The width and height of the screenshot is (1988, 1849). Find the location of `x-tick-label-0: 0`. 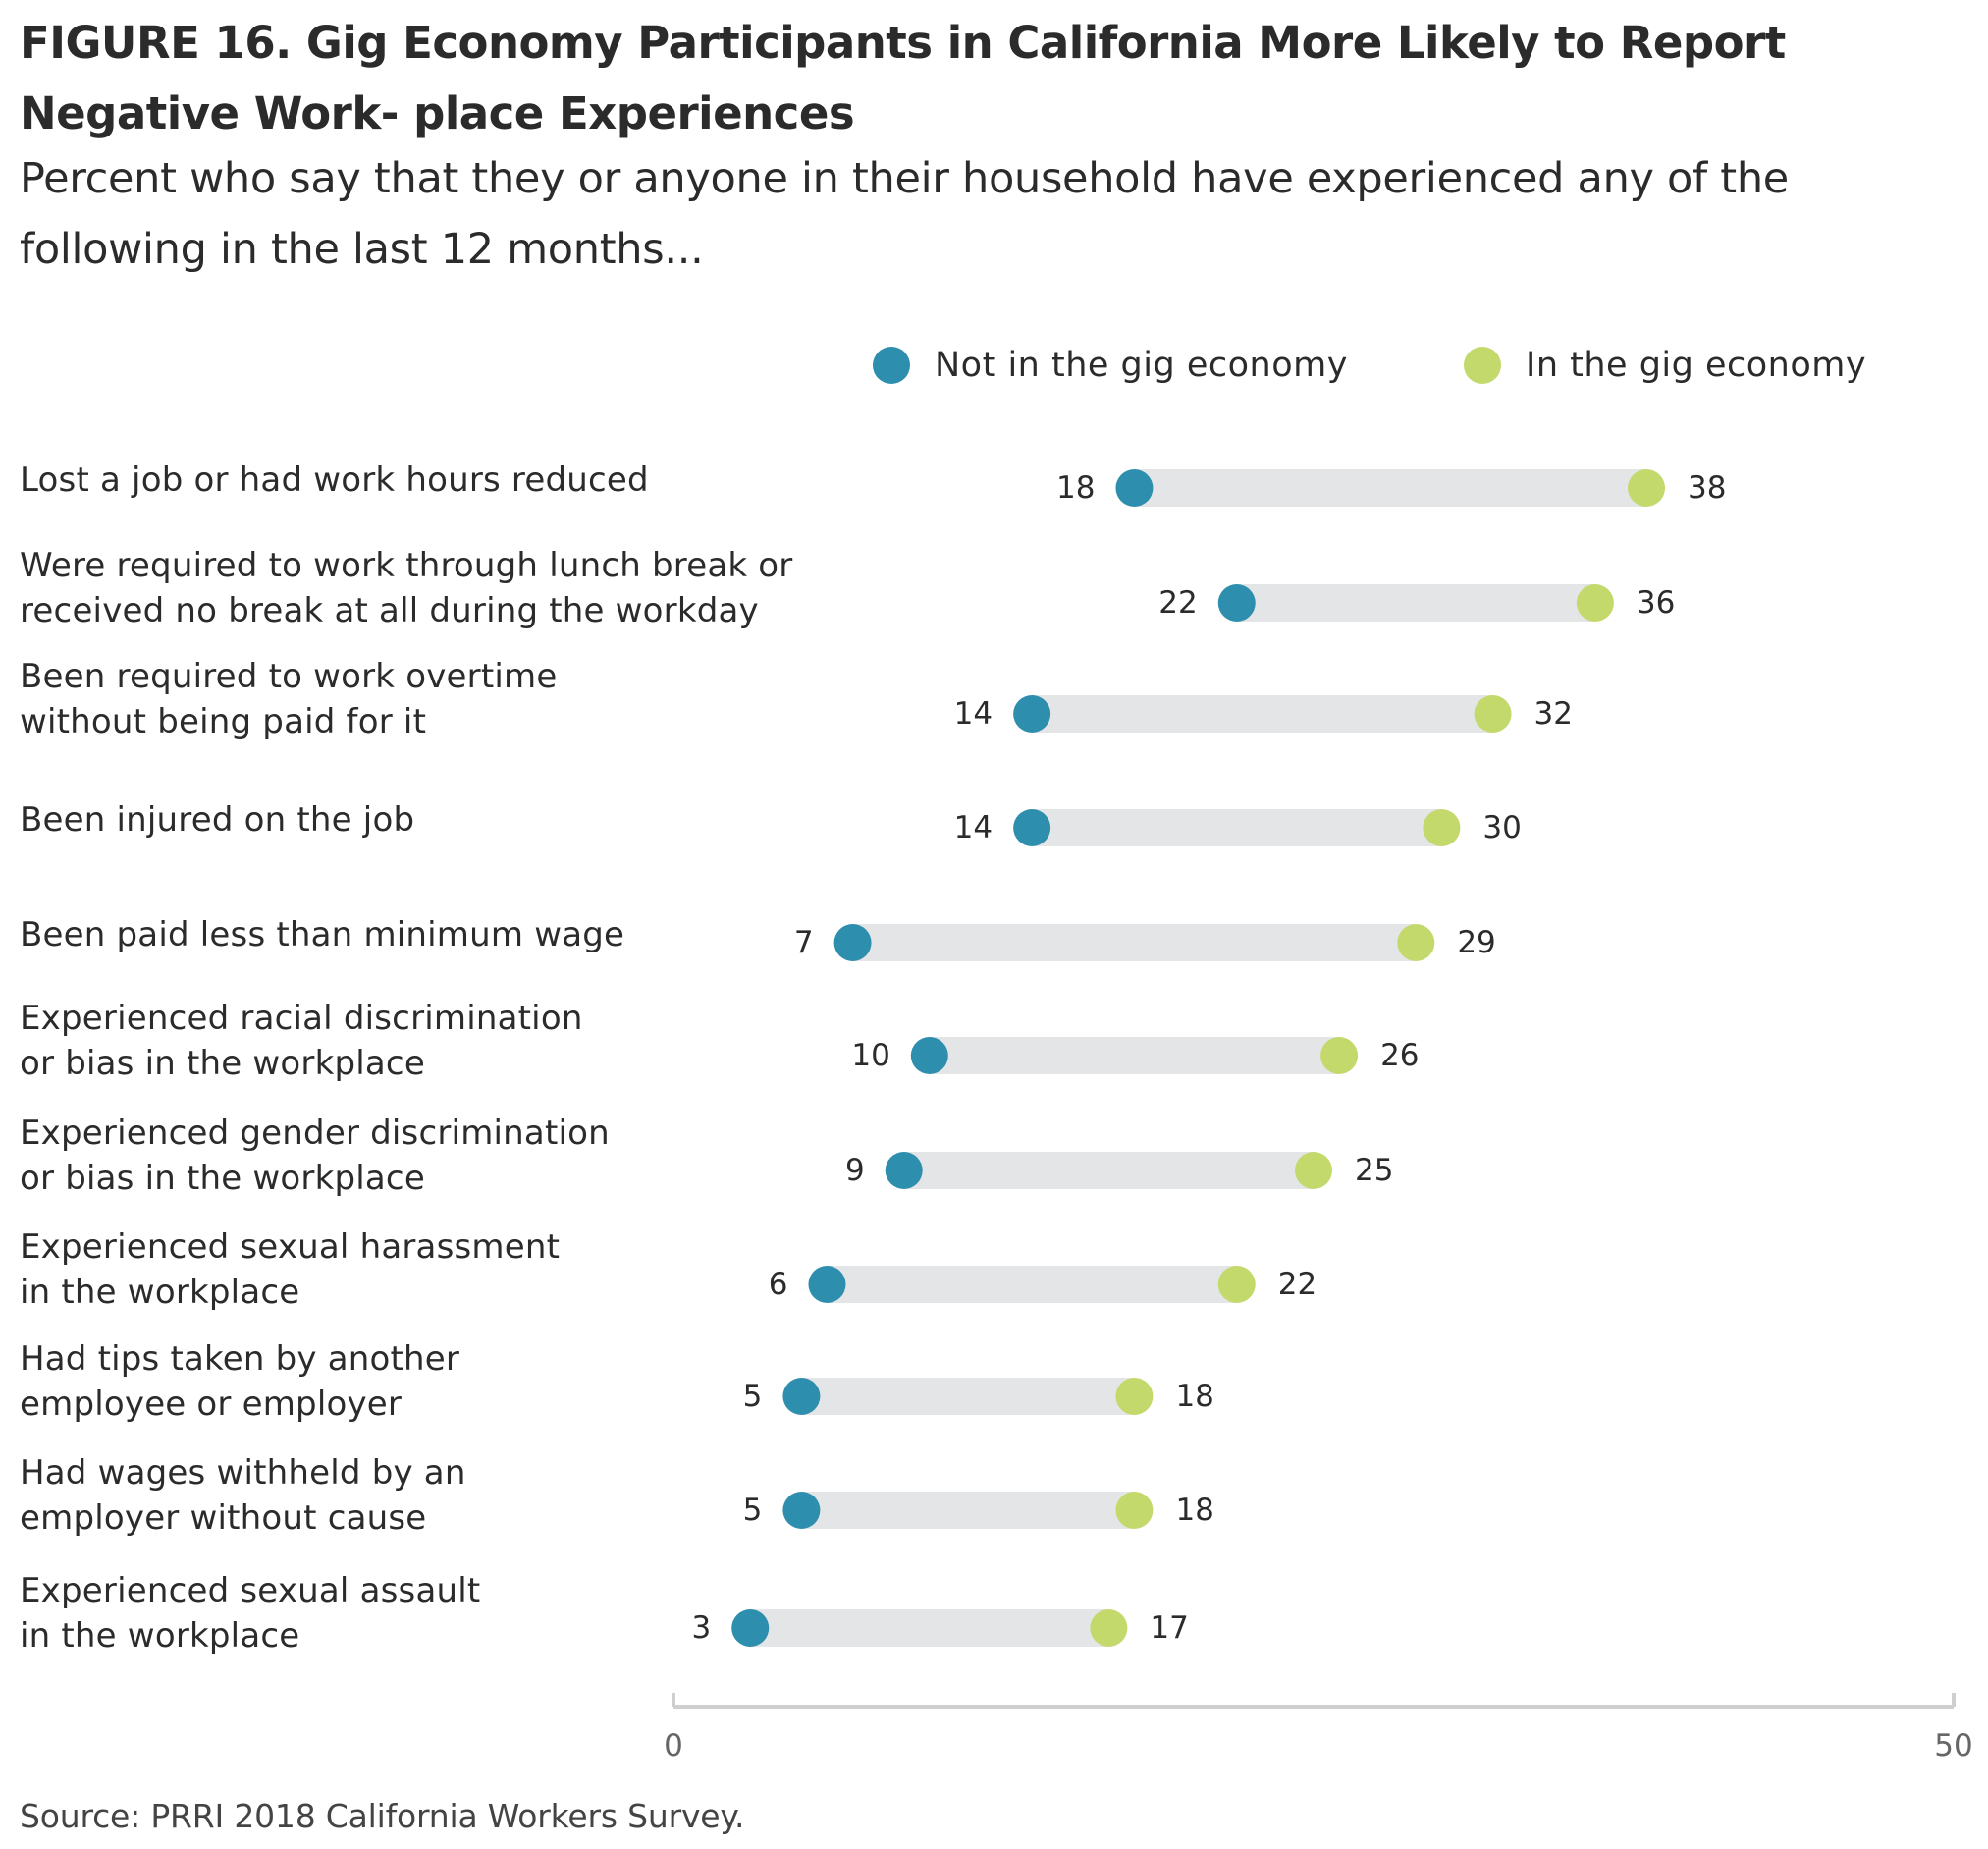

x-tick-label-0: 0 is located at coordinates (673, 1746).